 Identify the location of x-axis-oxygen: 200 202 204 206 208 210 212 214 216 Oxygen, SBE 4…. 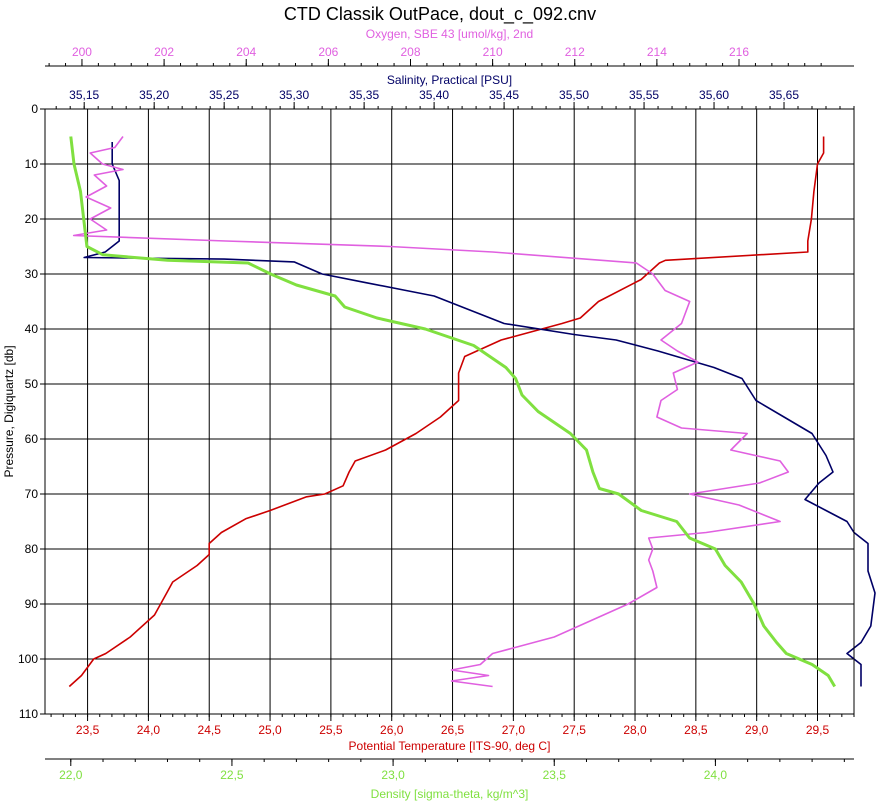
(449, 47).